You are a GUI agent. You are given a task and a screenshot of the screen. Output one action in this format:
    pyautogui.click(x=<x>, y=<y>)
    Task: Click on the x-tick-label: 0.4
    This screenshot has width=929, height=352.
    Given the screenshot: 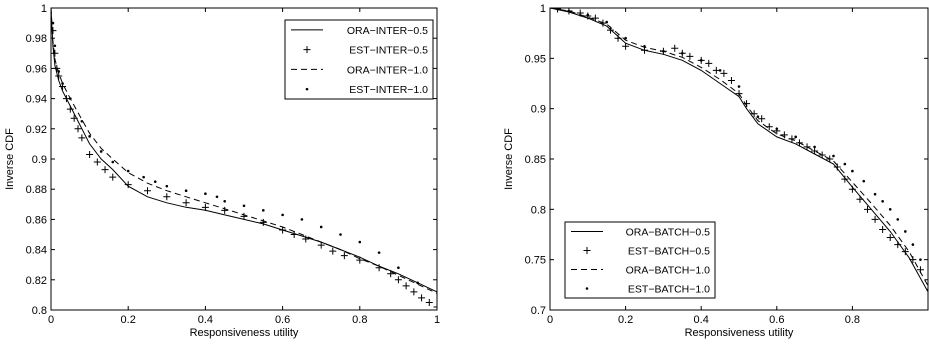 What is the action you would take?
    pyautogui.click(x=205, y=320)
    